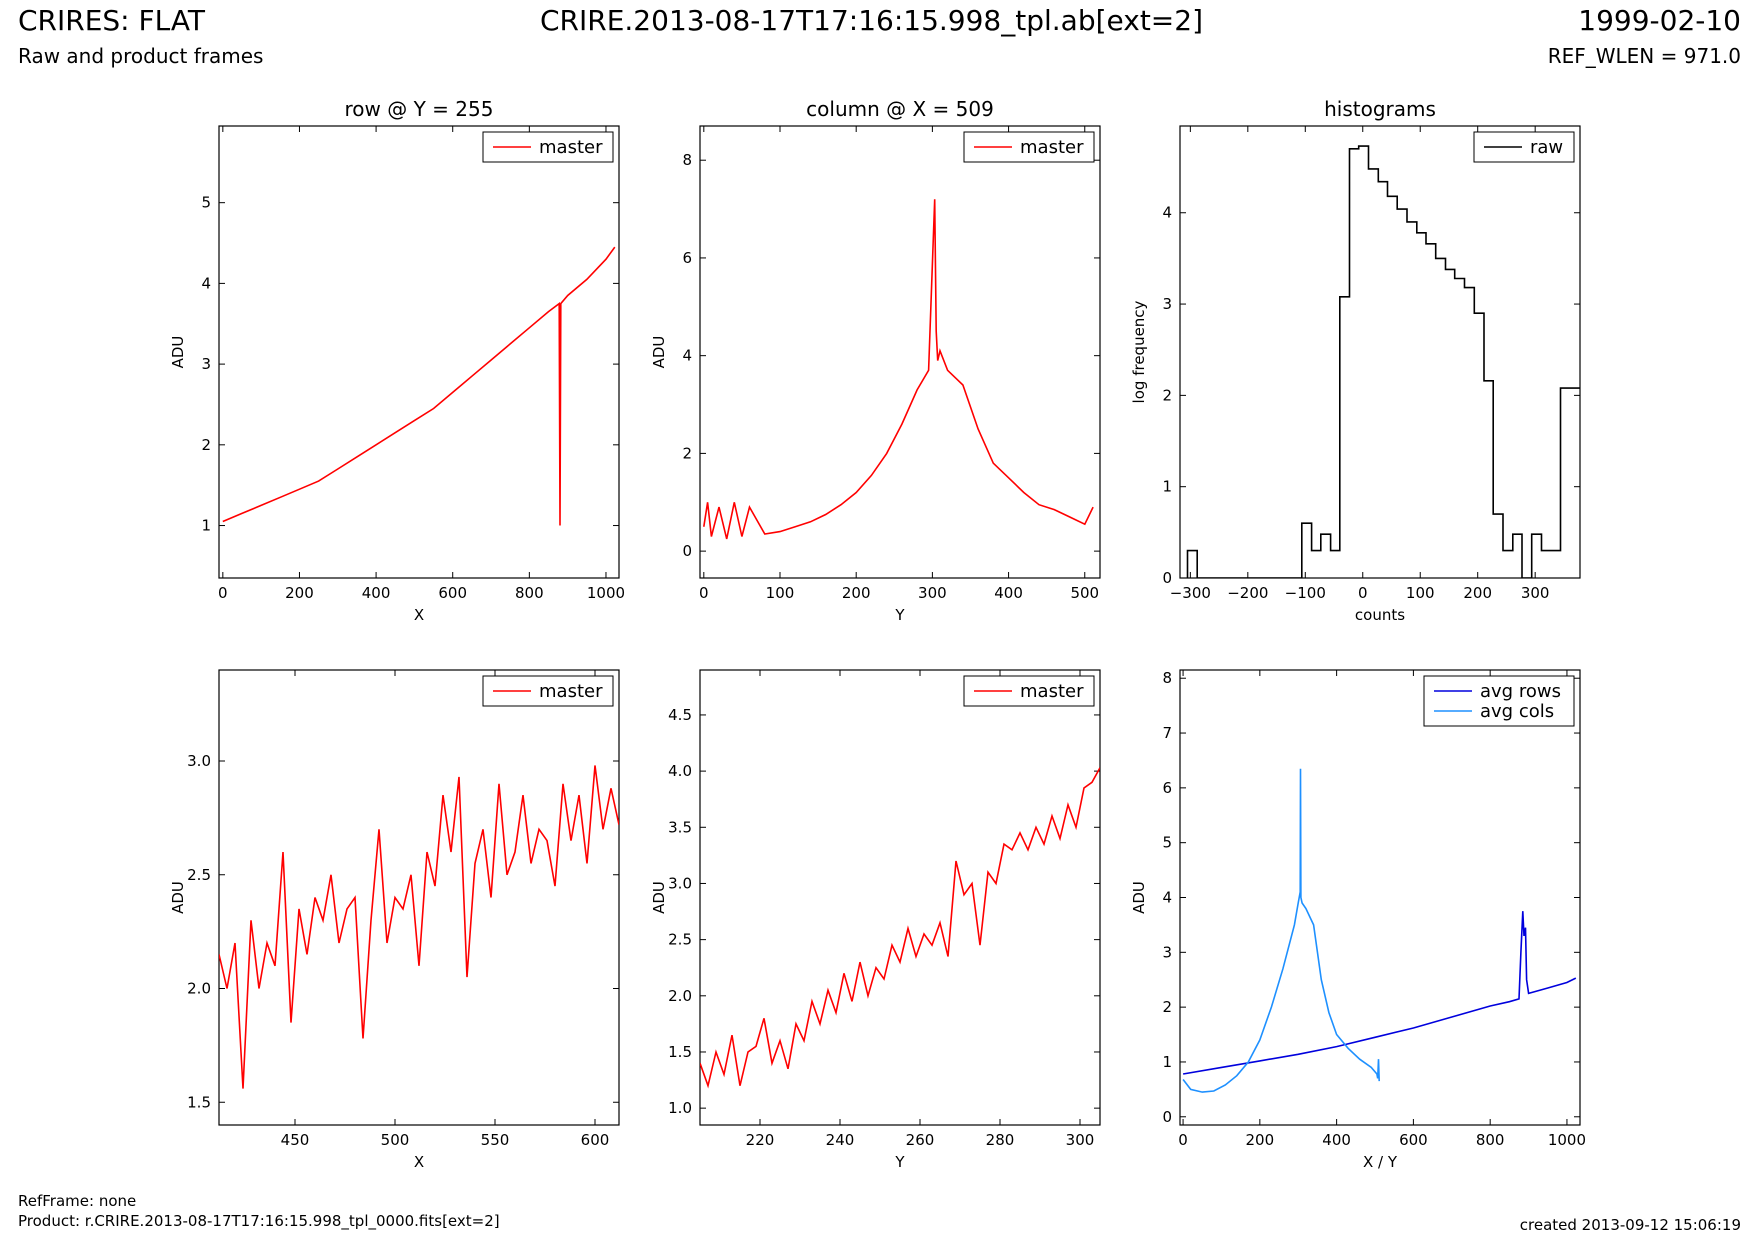 The image size is (1755, 1245). What do you see at coordinates (419, 1162) in the screenshot?
I see `x-axis-label: X` at bounding box center [419, 1162].